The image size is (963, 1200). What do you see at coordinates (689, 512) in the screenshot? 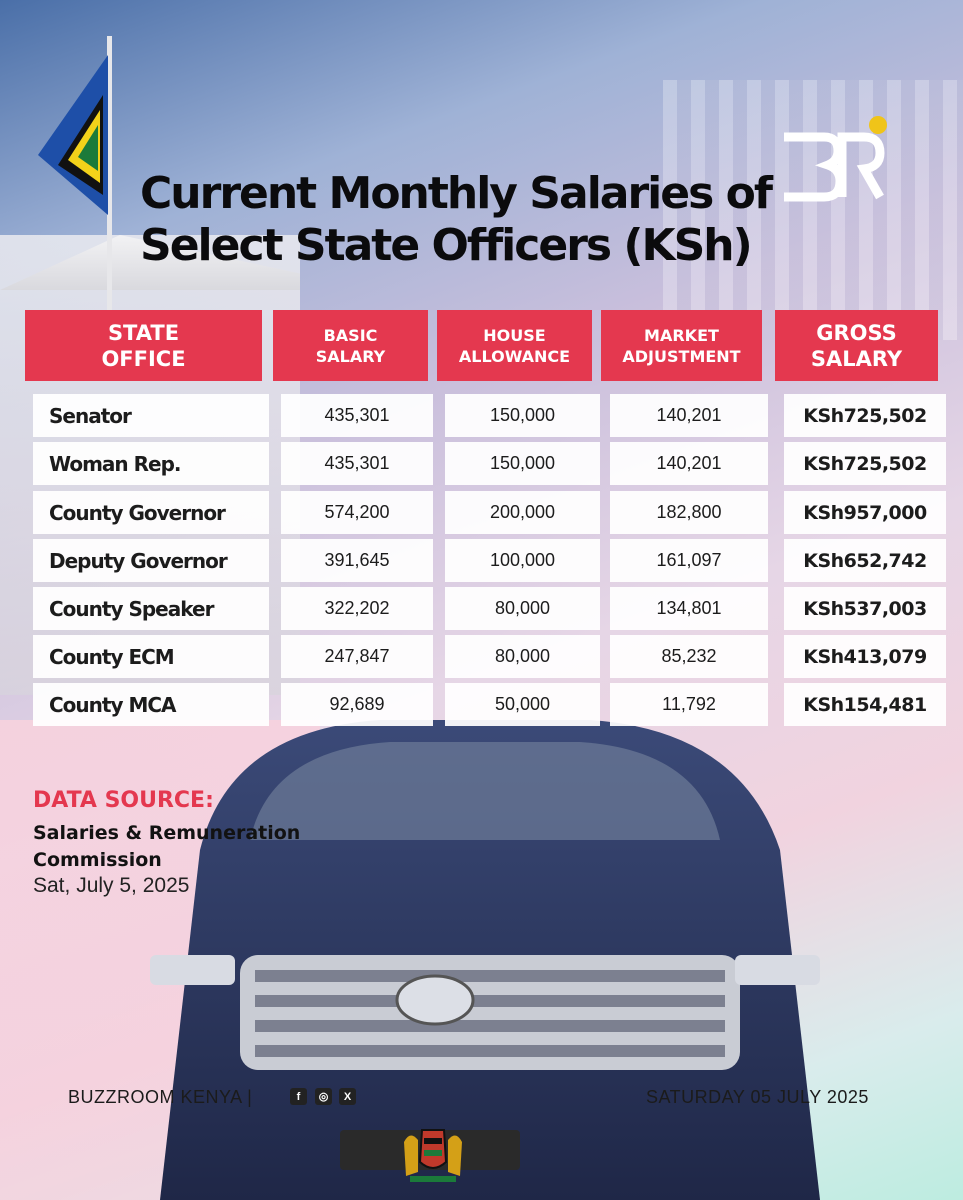
I see `cell-market-adjustment: 182,800` at bounding box center [689, 512].